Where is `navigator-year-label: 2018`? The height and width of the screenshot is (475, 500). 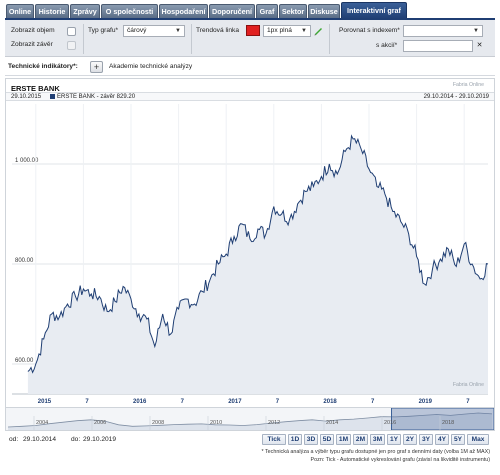 navigator-year-label: 2018 is located at coordinates (448, 423).